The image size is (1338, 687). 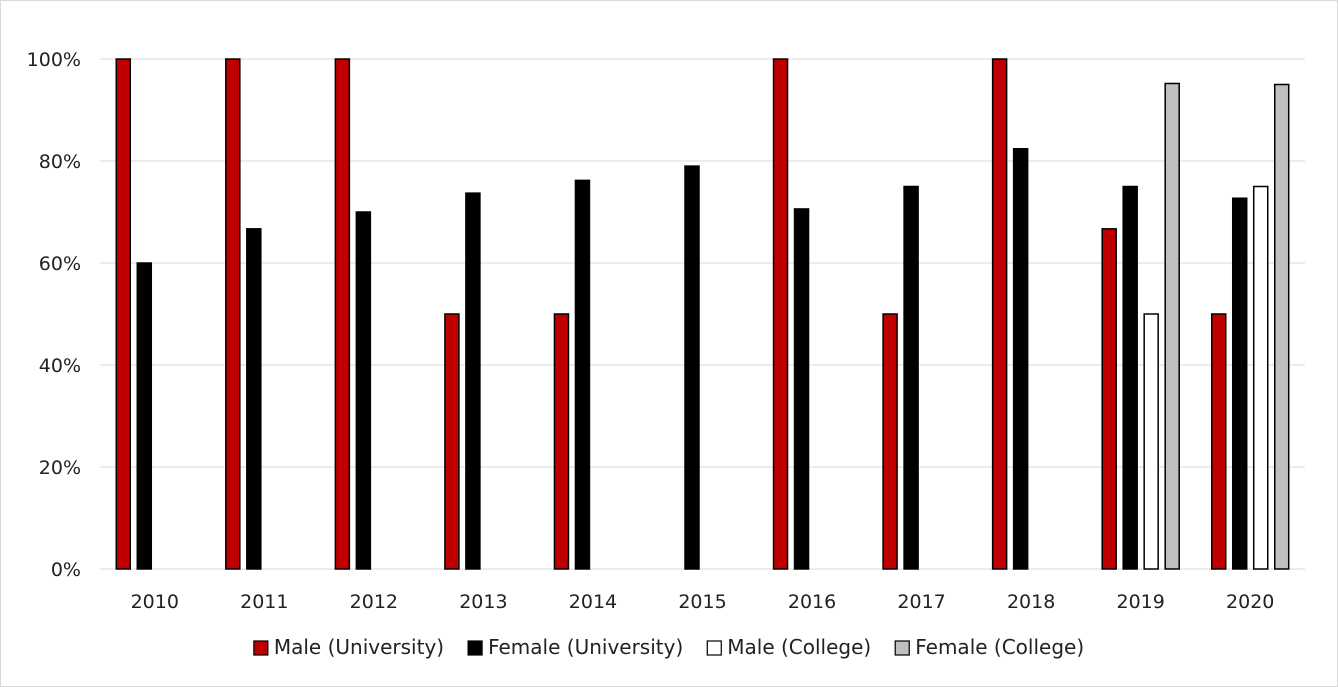 What do you see at coordinates (60, 162) in the screenshot?
I see `y-tick-label: 80%` at bounding box center [60, 162].